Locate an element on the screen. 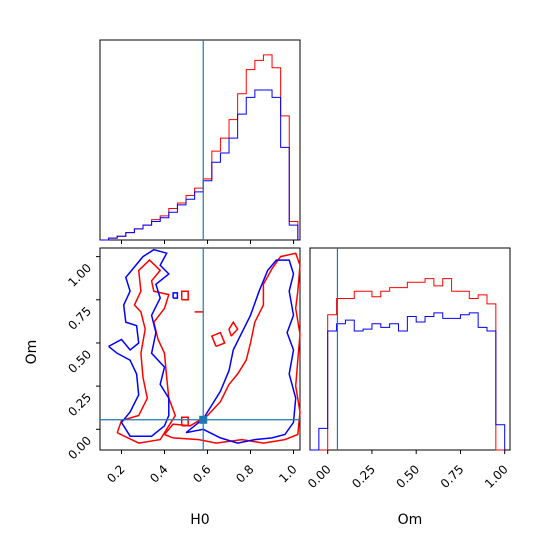 This screenshot has width=550, height=550. om-histogram is located at coordinates (408, 349).